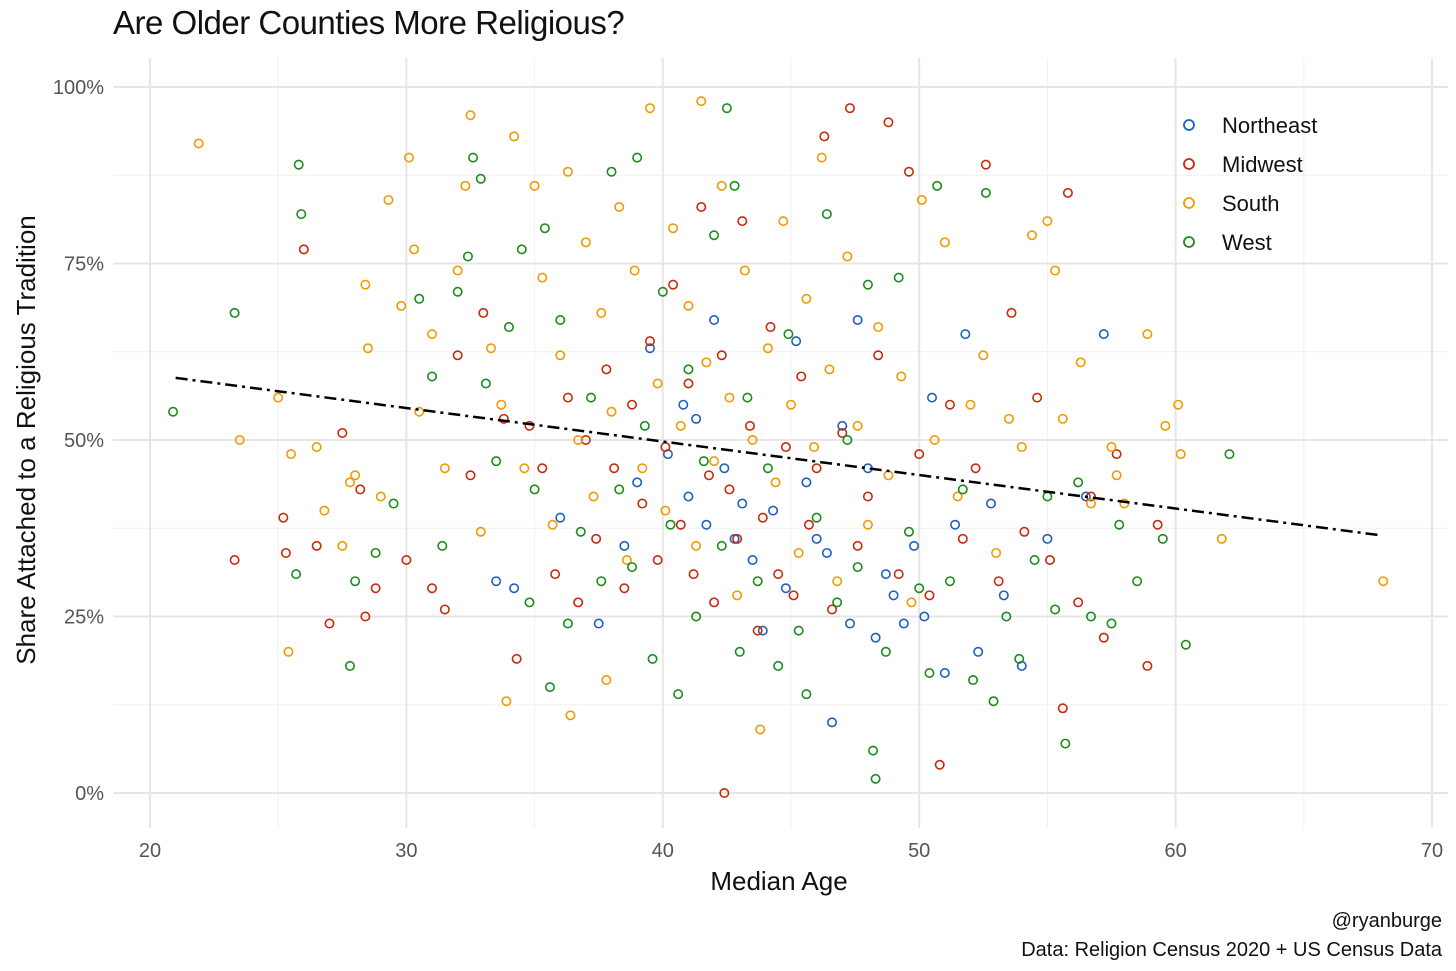  Describe the element at coordinates (778, 881) in the screenshot. I see `x-axis-title: Median Age` at that location.